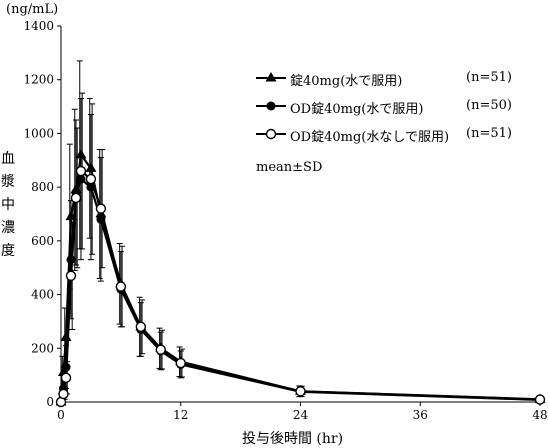  What do you see at coordinates (42, 295) in the screenshot?
I see `y-tick-label: 400` at bounding box center [42, 295].